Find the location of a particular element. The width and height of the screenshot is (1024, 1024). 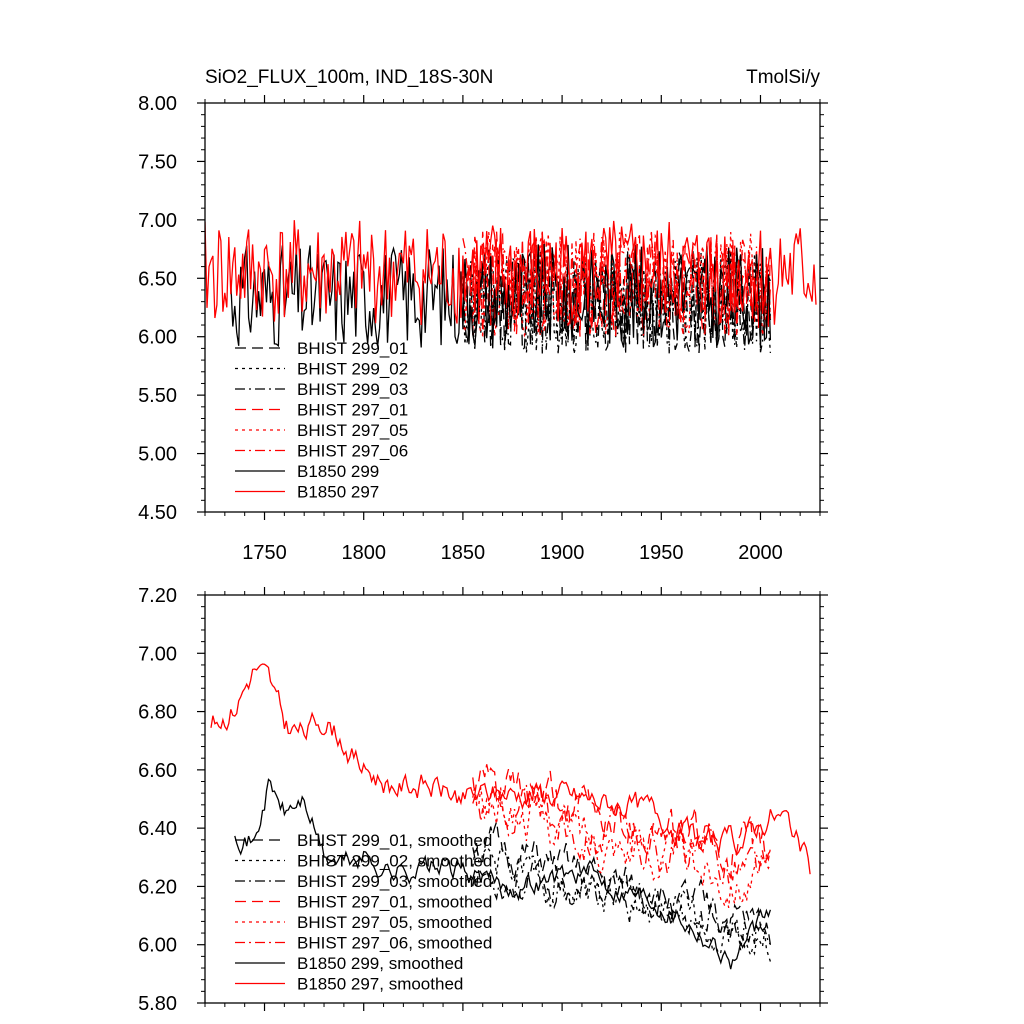

legend-label-3: BHIST 297_01, smoothed is located at coordinates (394, 902).